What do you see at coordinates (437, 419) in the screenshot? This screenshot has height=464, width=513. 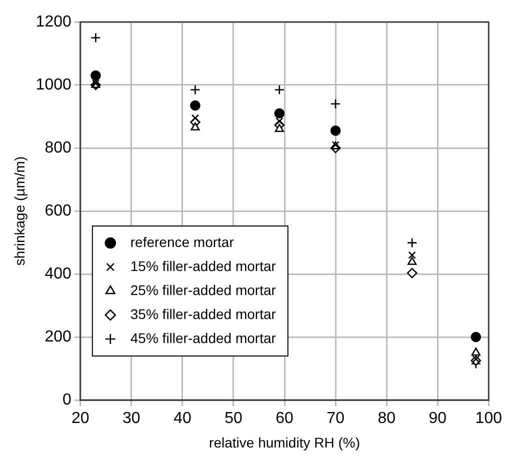 I see `x-tick-label: 90` at bounding box center [437, 419].